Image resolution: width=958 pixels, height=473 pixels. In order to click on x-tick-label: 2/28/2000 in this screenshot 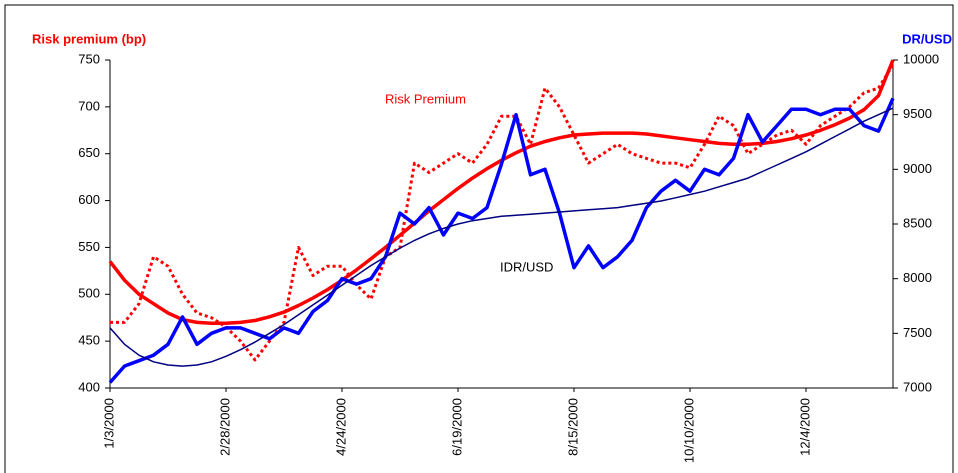, I will do `click(224, 427)`.